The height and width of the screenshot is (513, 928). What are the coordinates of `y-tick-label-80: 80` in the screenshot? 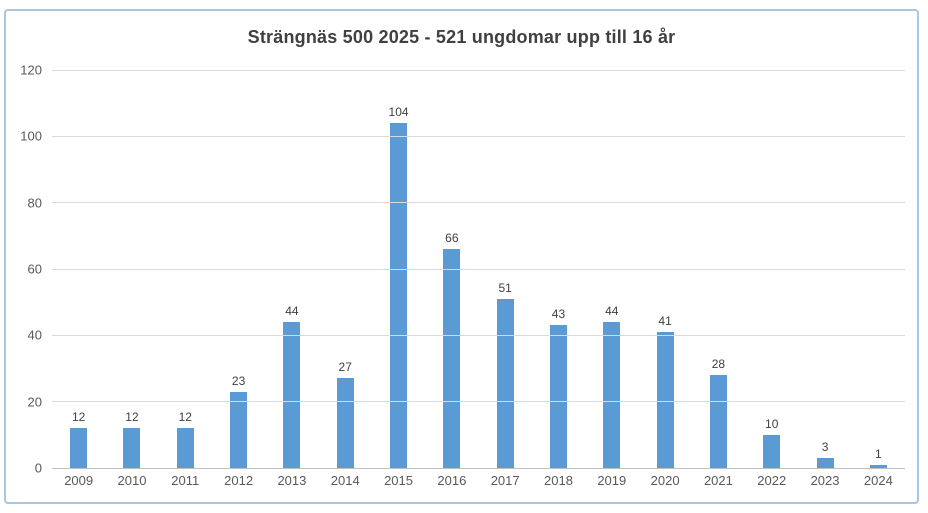 It's located at (34, 203).